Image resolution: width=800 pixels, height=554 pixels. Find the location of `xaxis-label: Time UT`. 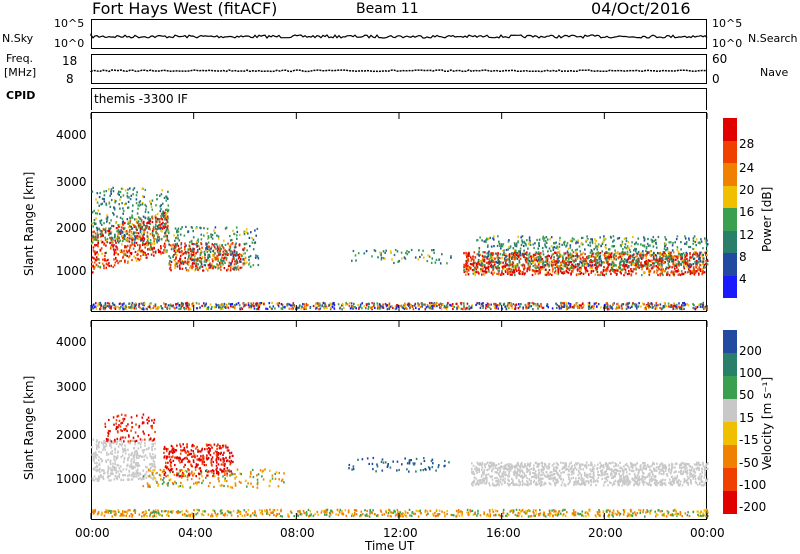

xaxis-label: Time UT is located at coordinates (390, 546).